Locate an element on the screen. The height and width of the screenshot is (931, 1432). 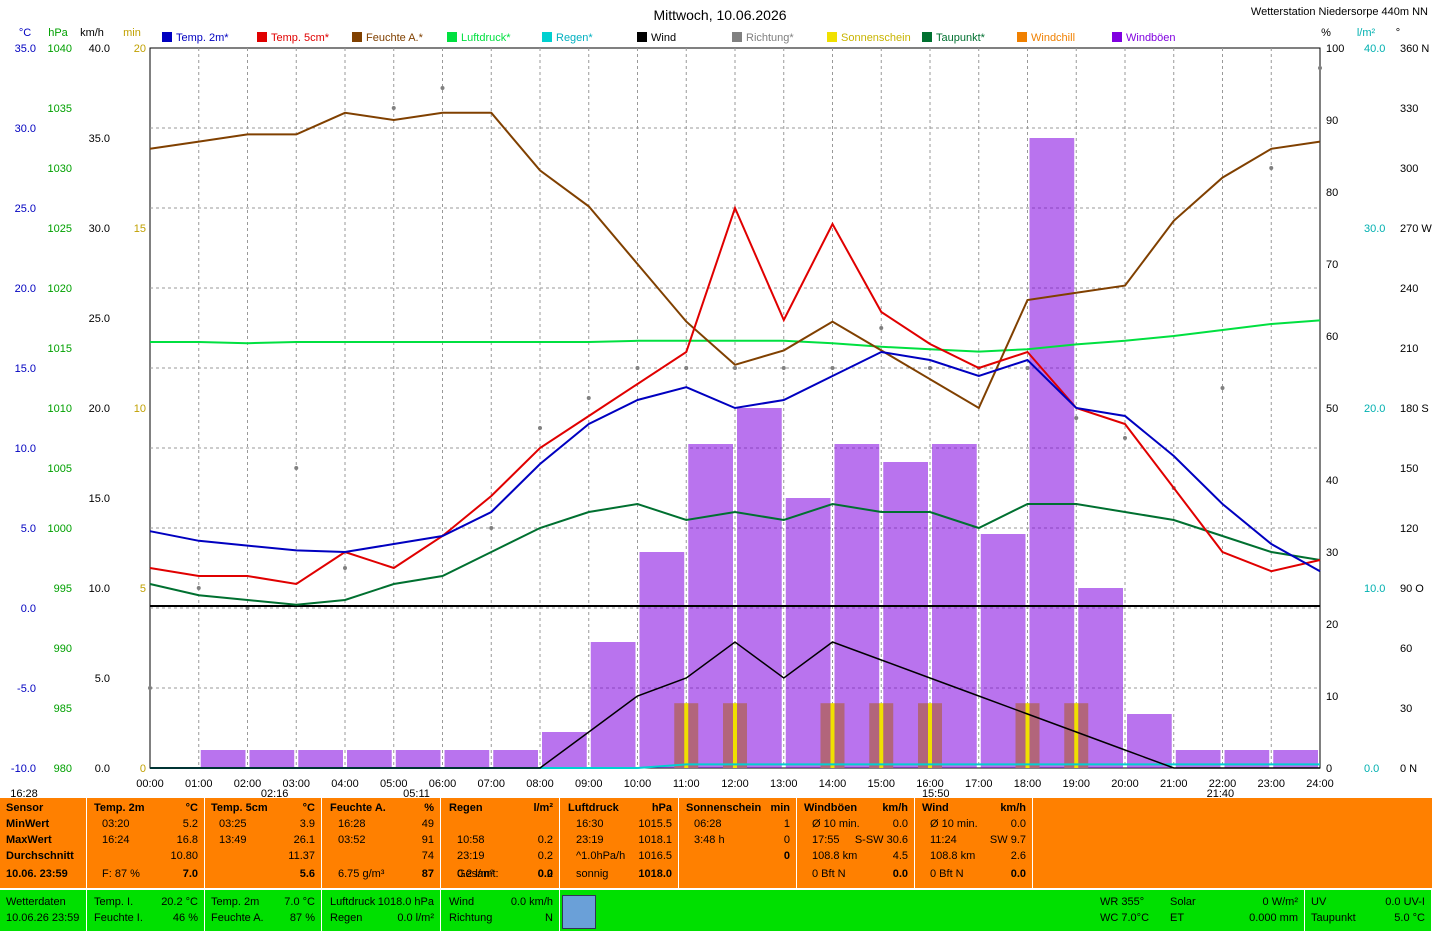
cell-value: 20.2 °C is located at coordinates (179, 902).